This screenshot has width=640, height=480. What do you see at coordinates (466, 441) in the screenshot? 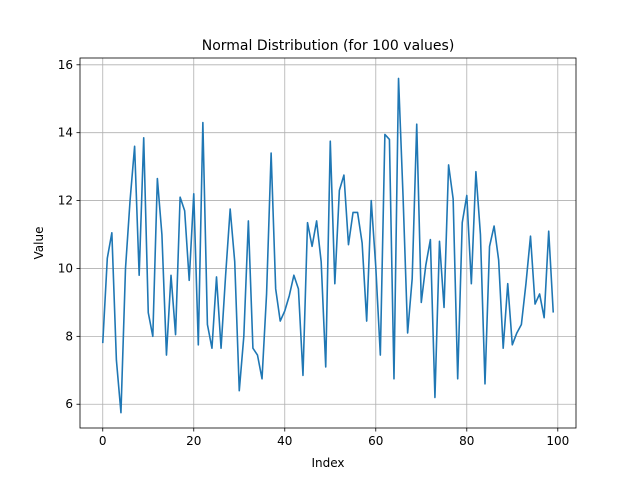
I see `x-tick-label: 80` at bounding box center [466, 441].